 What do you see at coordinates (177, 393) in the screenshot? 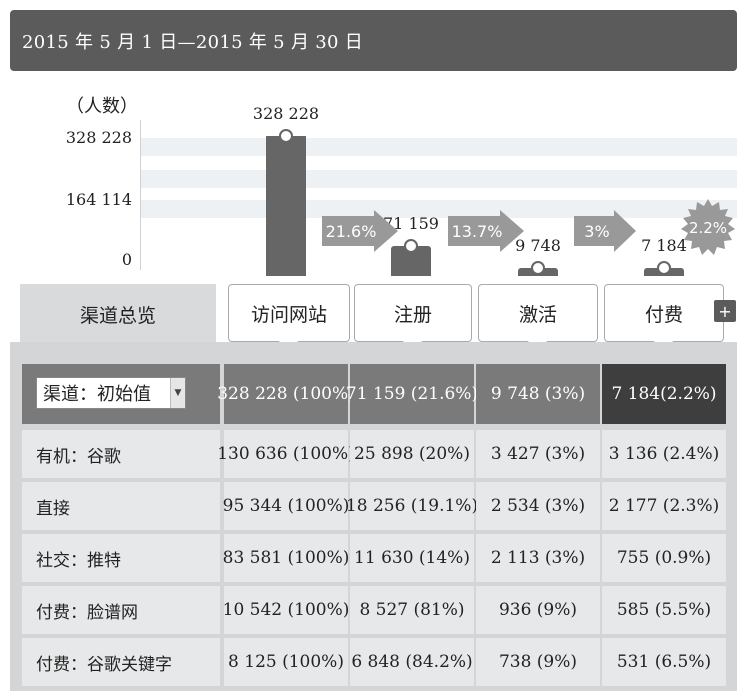
I see `chevron-down-icon: ▼` at bounding box center [177, 393].